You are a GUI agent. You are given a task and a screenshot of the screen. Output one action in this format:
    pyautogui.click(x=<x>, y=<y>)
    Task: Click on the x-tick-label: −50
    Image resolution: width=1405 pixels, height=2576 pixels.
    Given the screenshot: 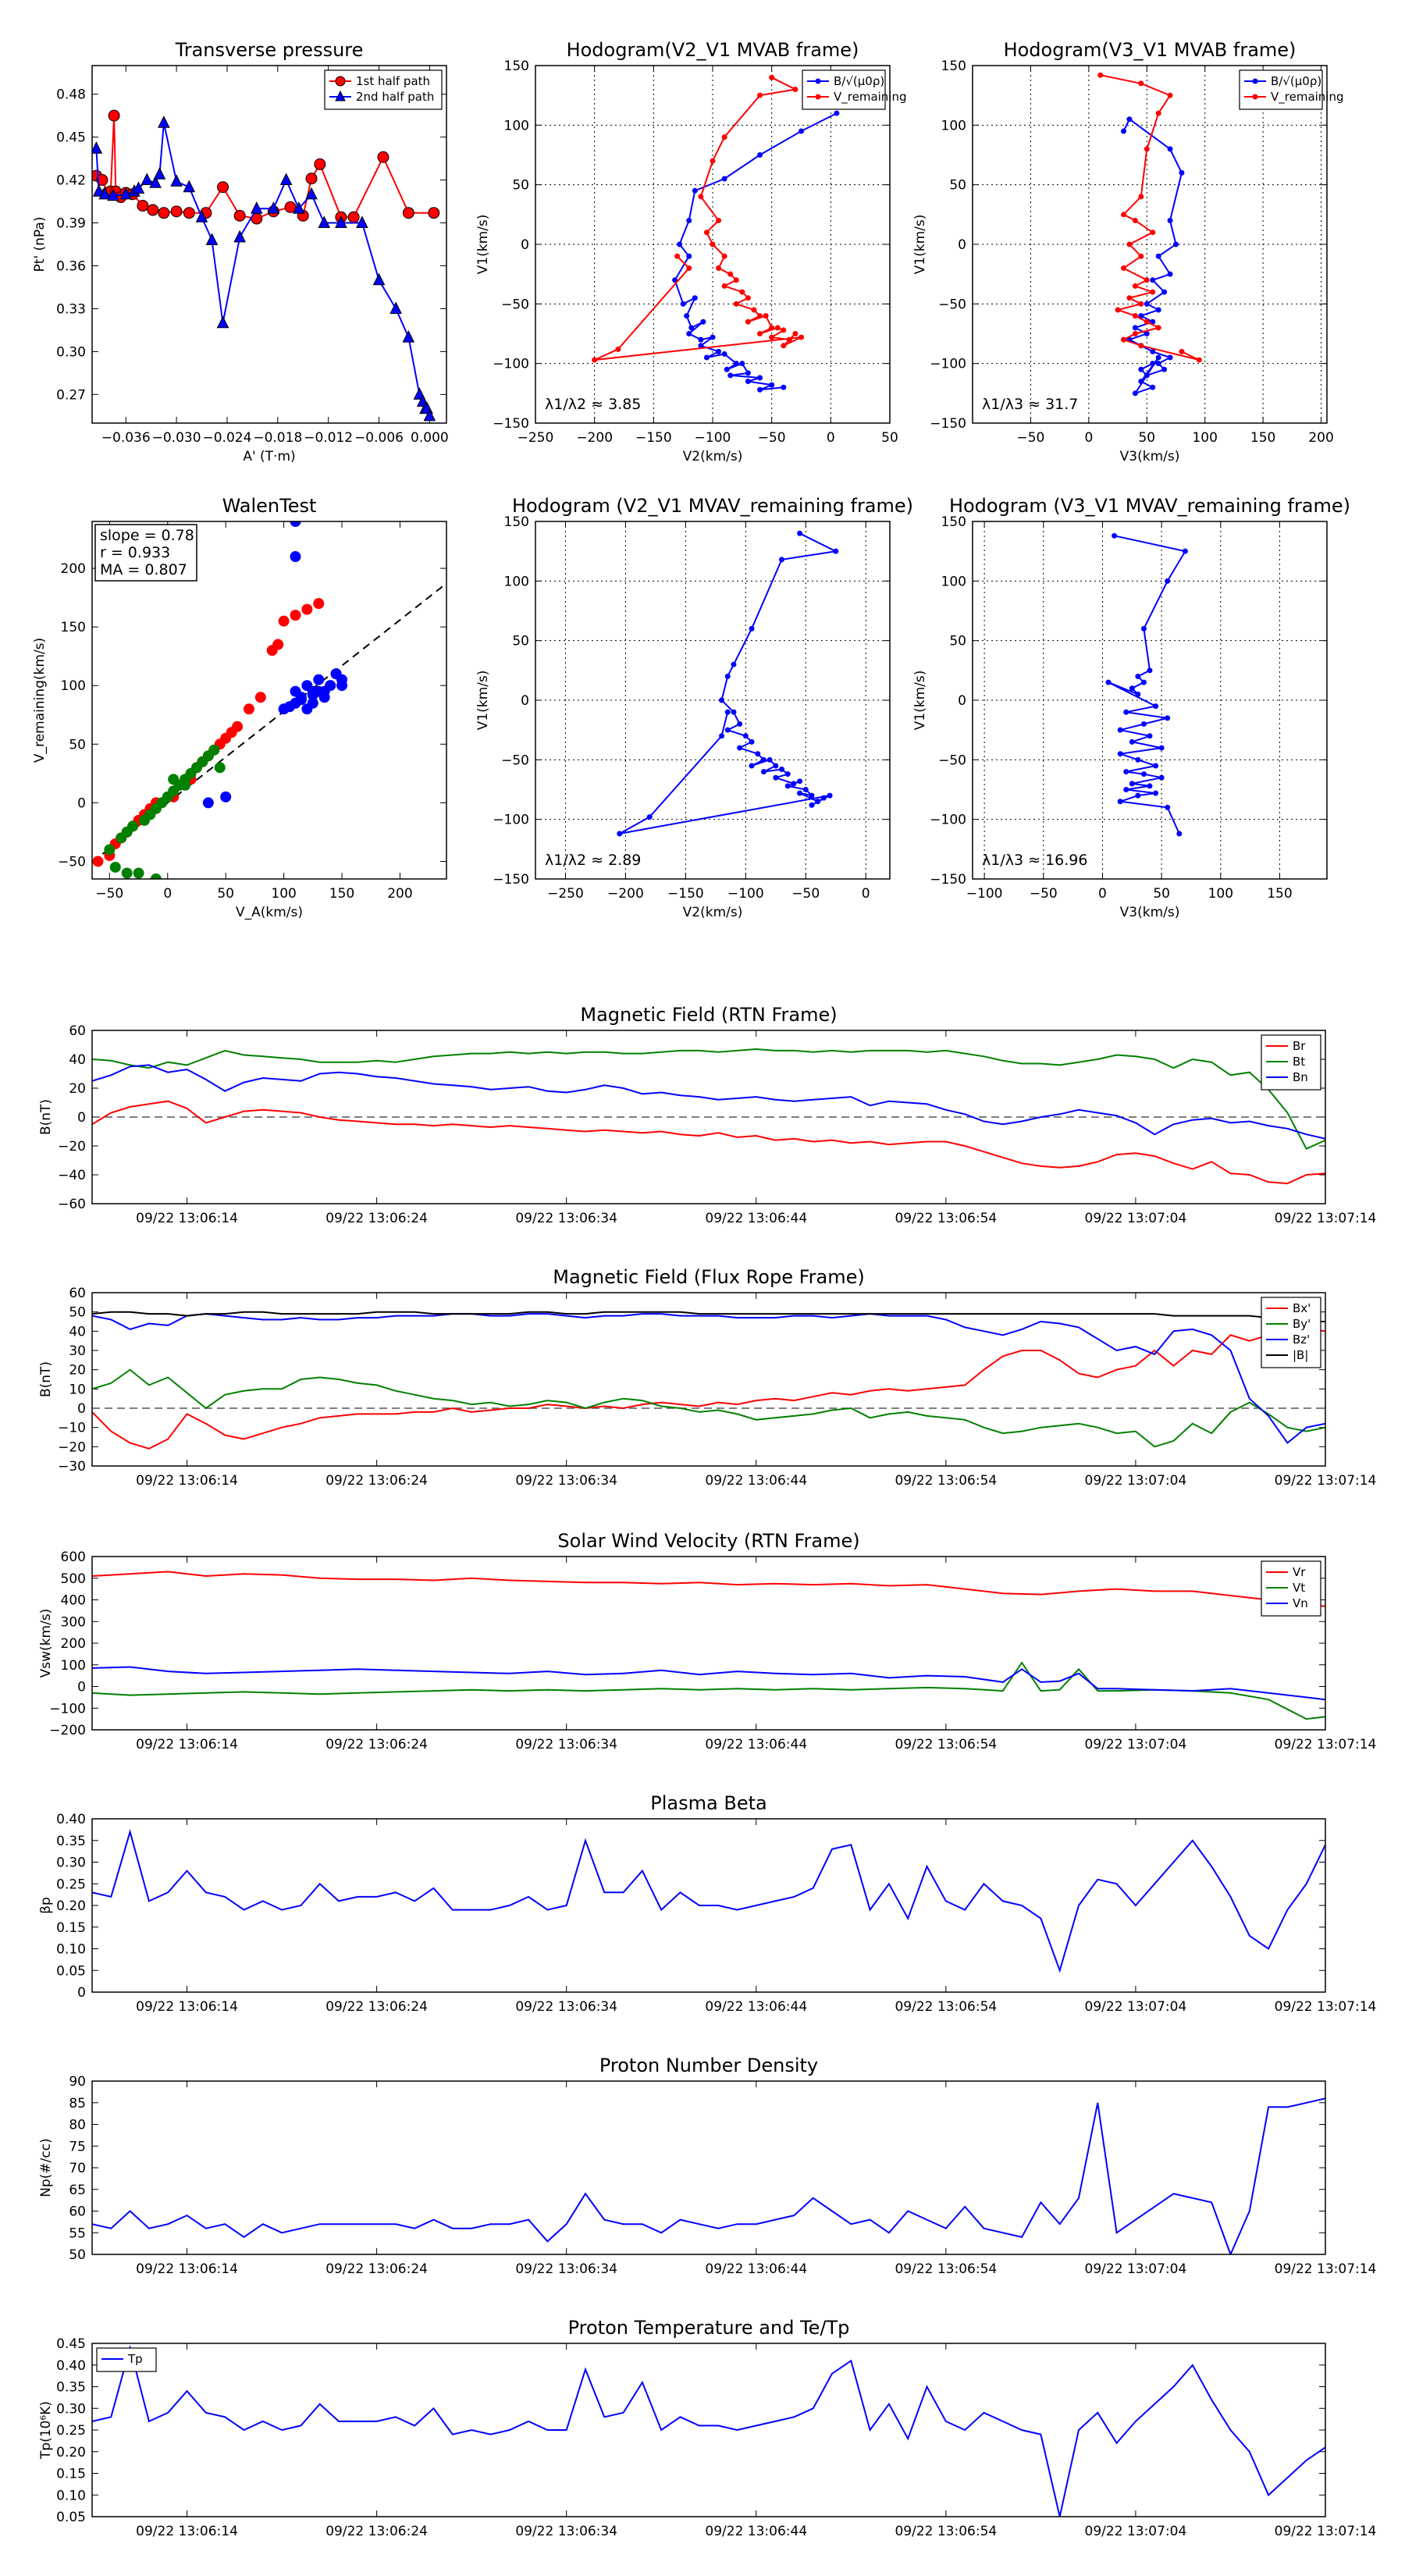 What is the action you would take?
    pyautogui.click(x=1030, y=438)
    